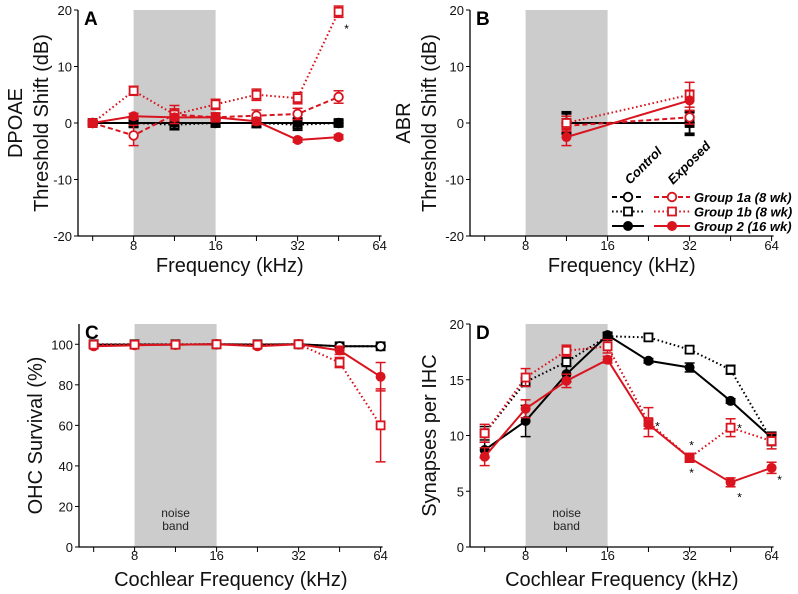 Image resolution: width=798 pixels, height=594 pixels. Describe the element at coordinates (743, 226) in the screenshot. I see `legend-label: Group 2 (16 wk)` at that location.